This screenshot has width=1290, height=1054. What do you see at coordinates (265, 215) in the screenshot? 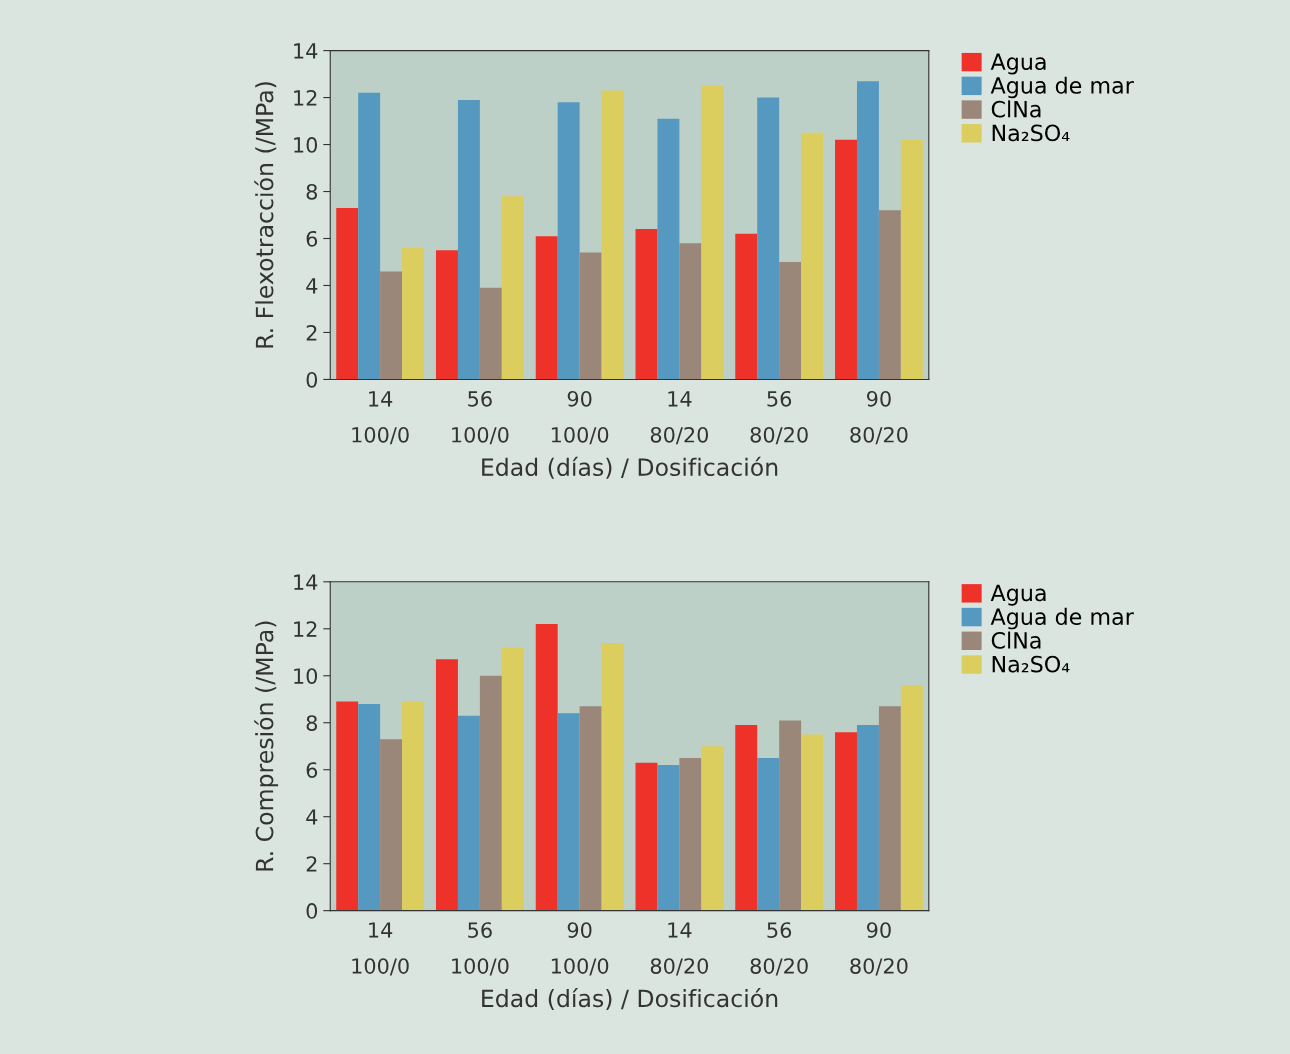
I see `y-axis-title: R. Flexotracción (/MPa)` at bounding box center [265, 215].